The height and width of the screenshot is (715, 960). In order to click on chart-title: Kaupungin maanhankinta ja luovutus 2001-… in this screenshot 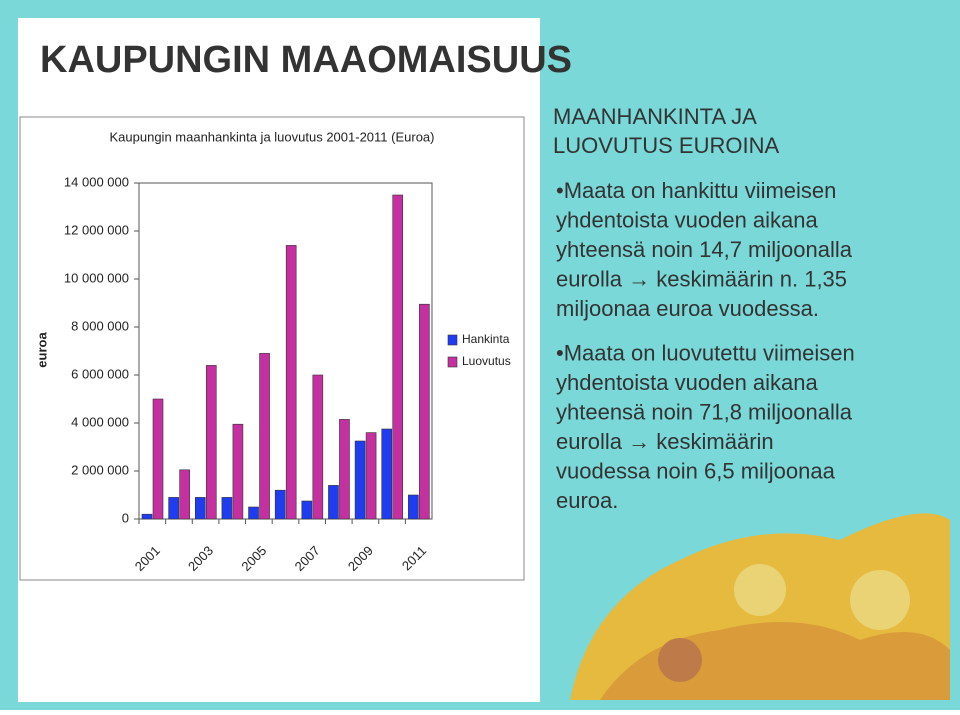, I will do `click(272, 136)`.